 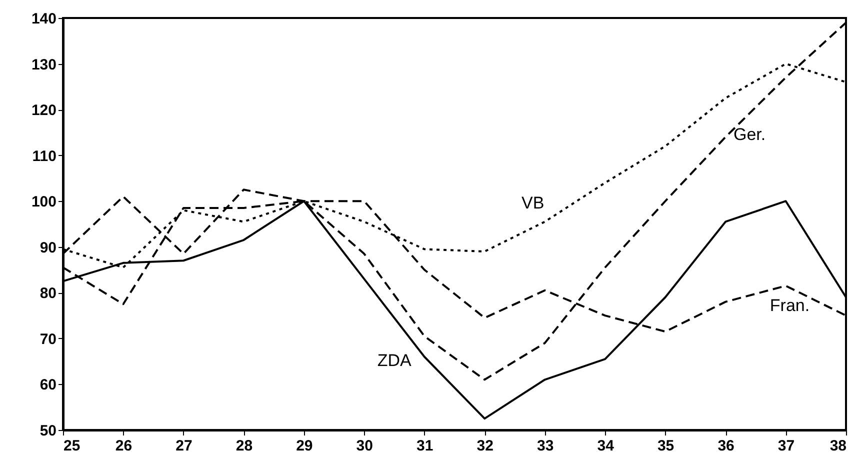 I want to click on y-tick-label: 70, so click(x=48, y=339).